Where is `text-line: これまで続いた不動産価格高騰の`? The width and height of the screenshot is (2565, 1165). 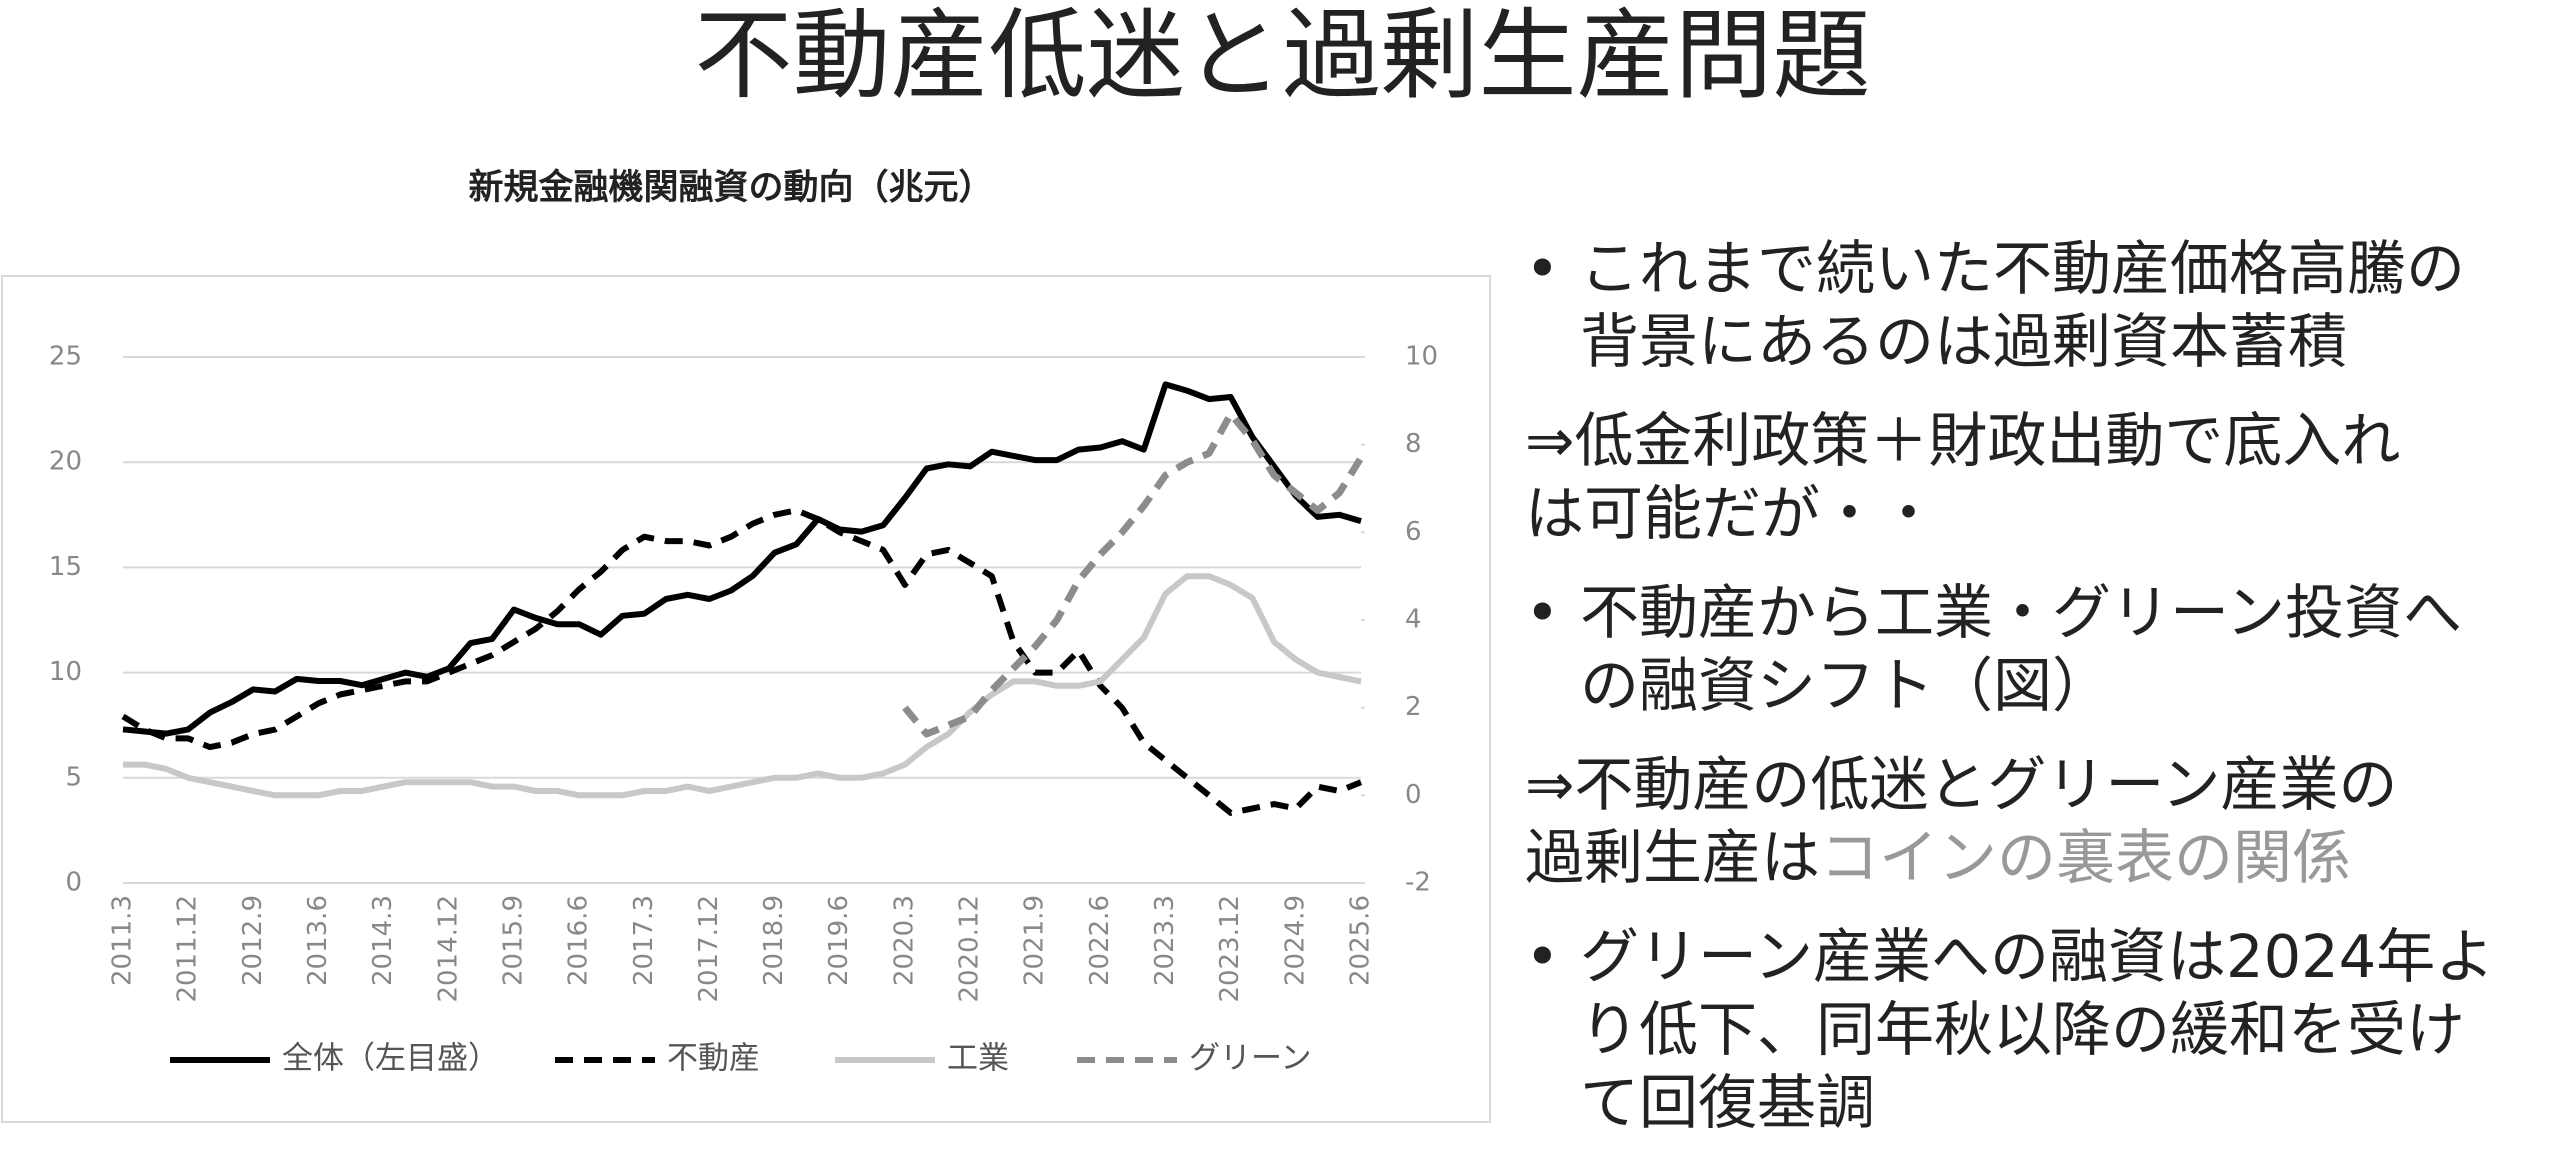
text-line: これまで続いた不動産価格高騰の is located at coordinates (2072, 268).